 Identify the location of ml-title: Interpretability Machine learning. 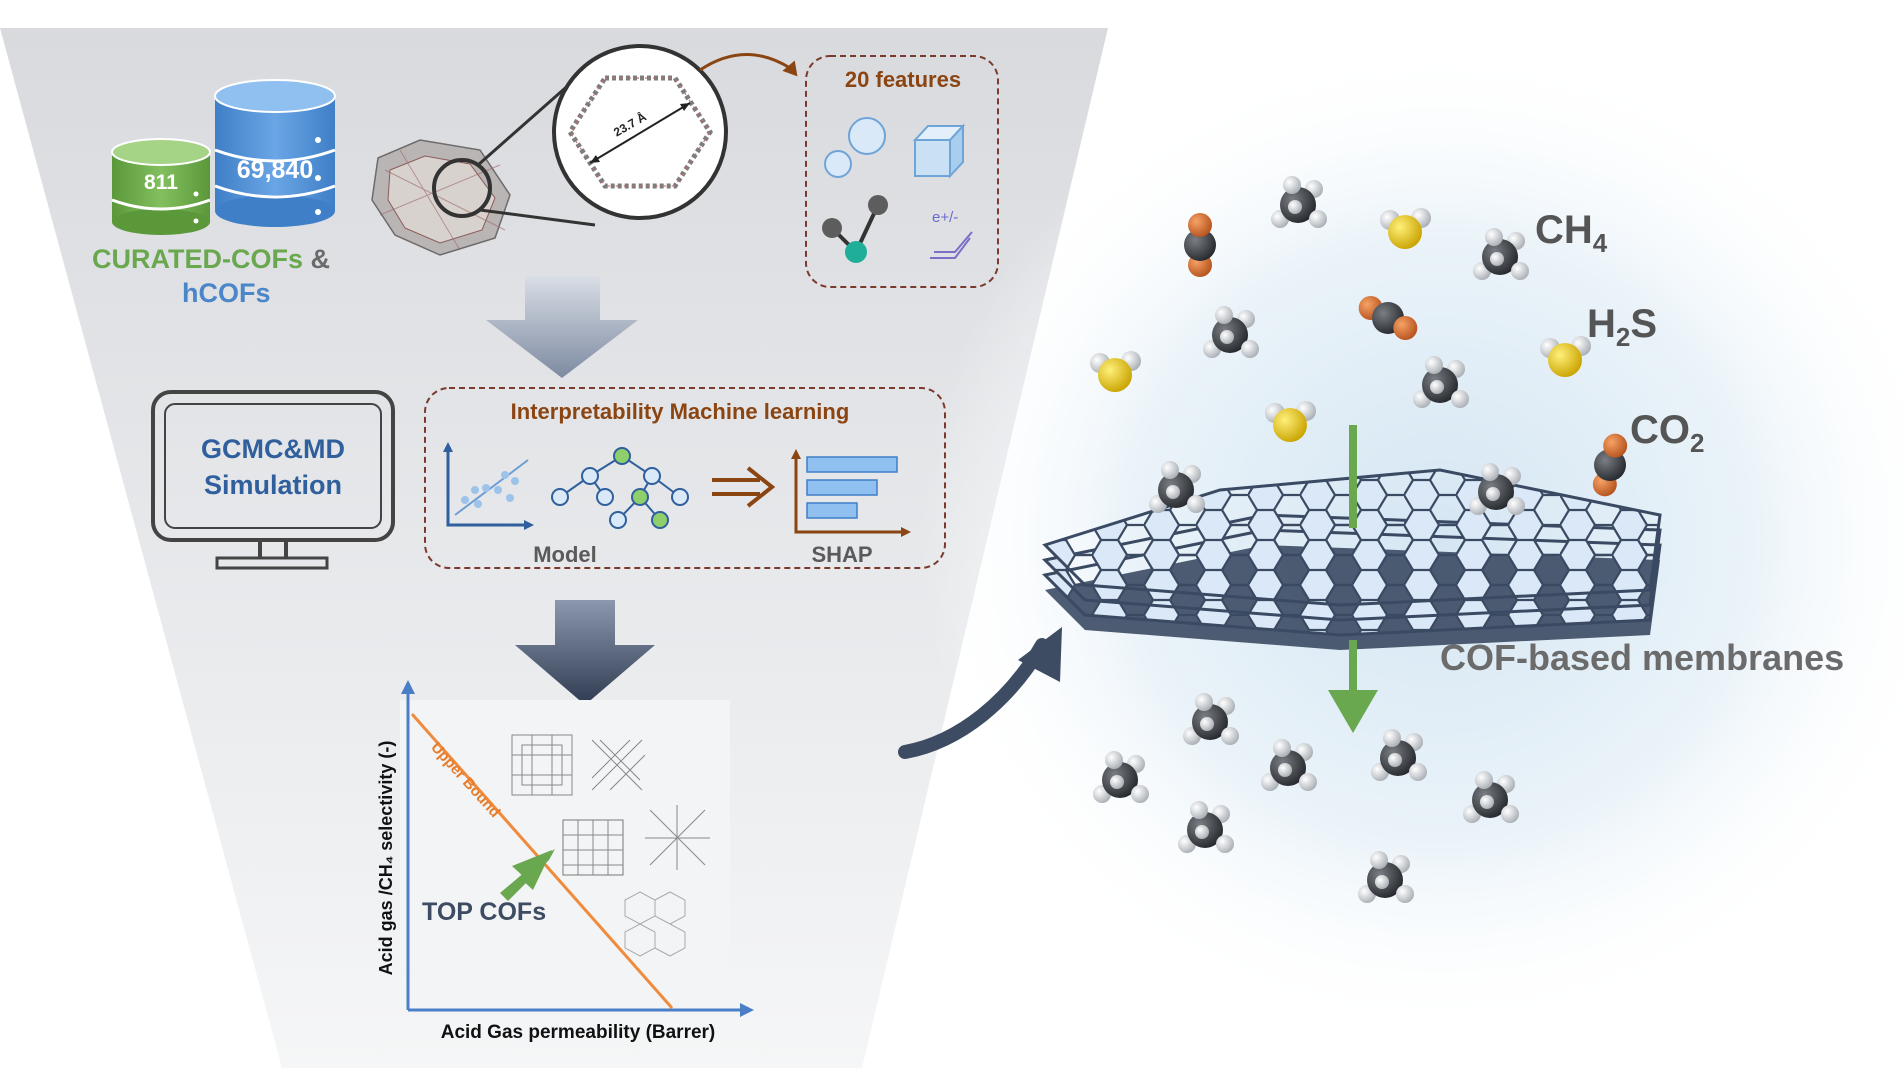
(680, 411).